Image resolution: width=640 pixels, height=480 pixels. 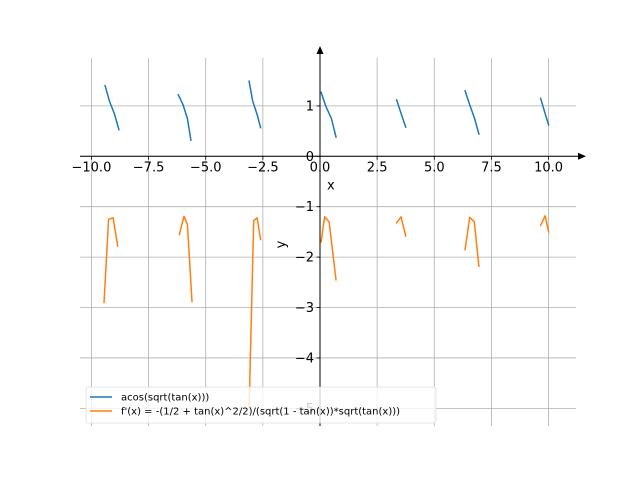 I want to click on x-tick-label-6: 5.0, so click(x=434, y=167).